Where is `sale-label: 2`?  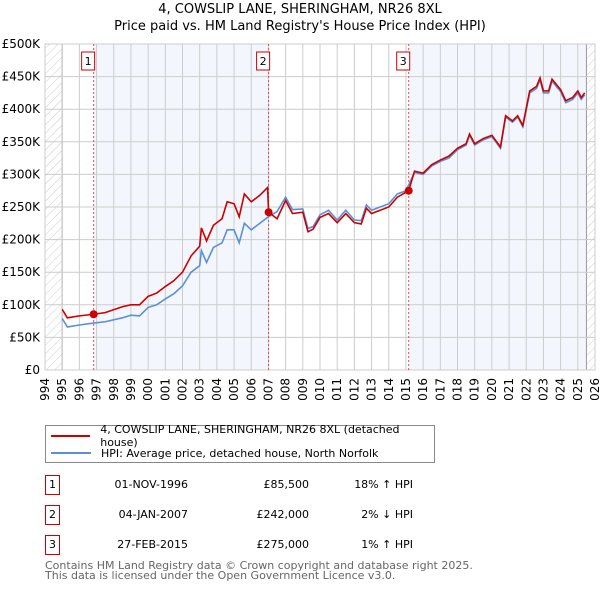 sale-label: 2 is located at coordinates (263, 61).